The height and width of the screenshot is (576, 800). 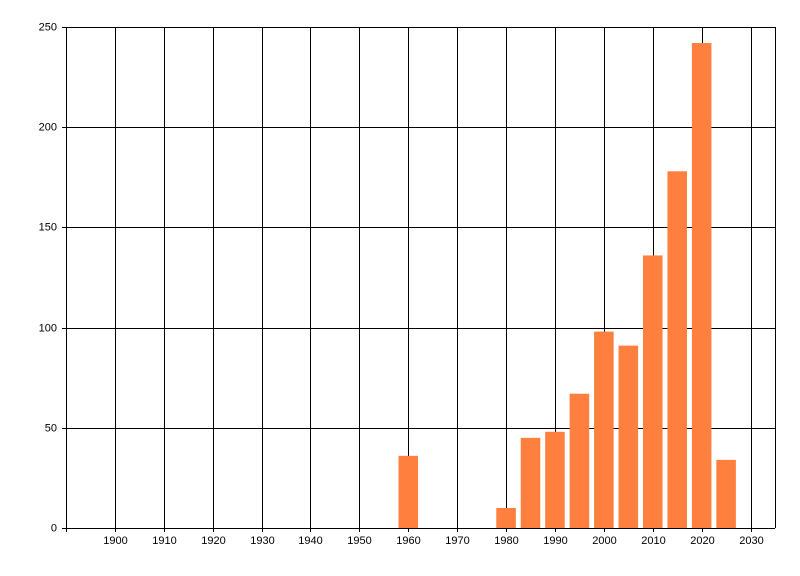 I want to click on x-tick-label: 1910, so click(x=164, y=541).